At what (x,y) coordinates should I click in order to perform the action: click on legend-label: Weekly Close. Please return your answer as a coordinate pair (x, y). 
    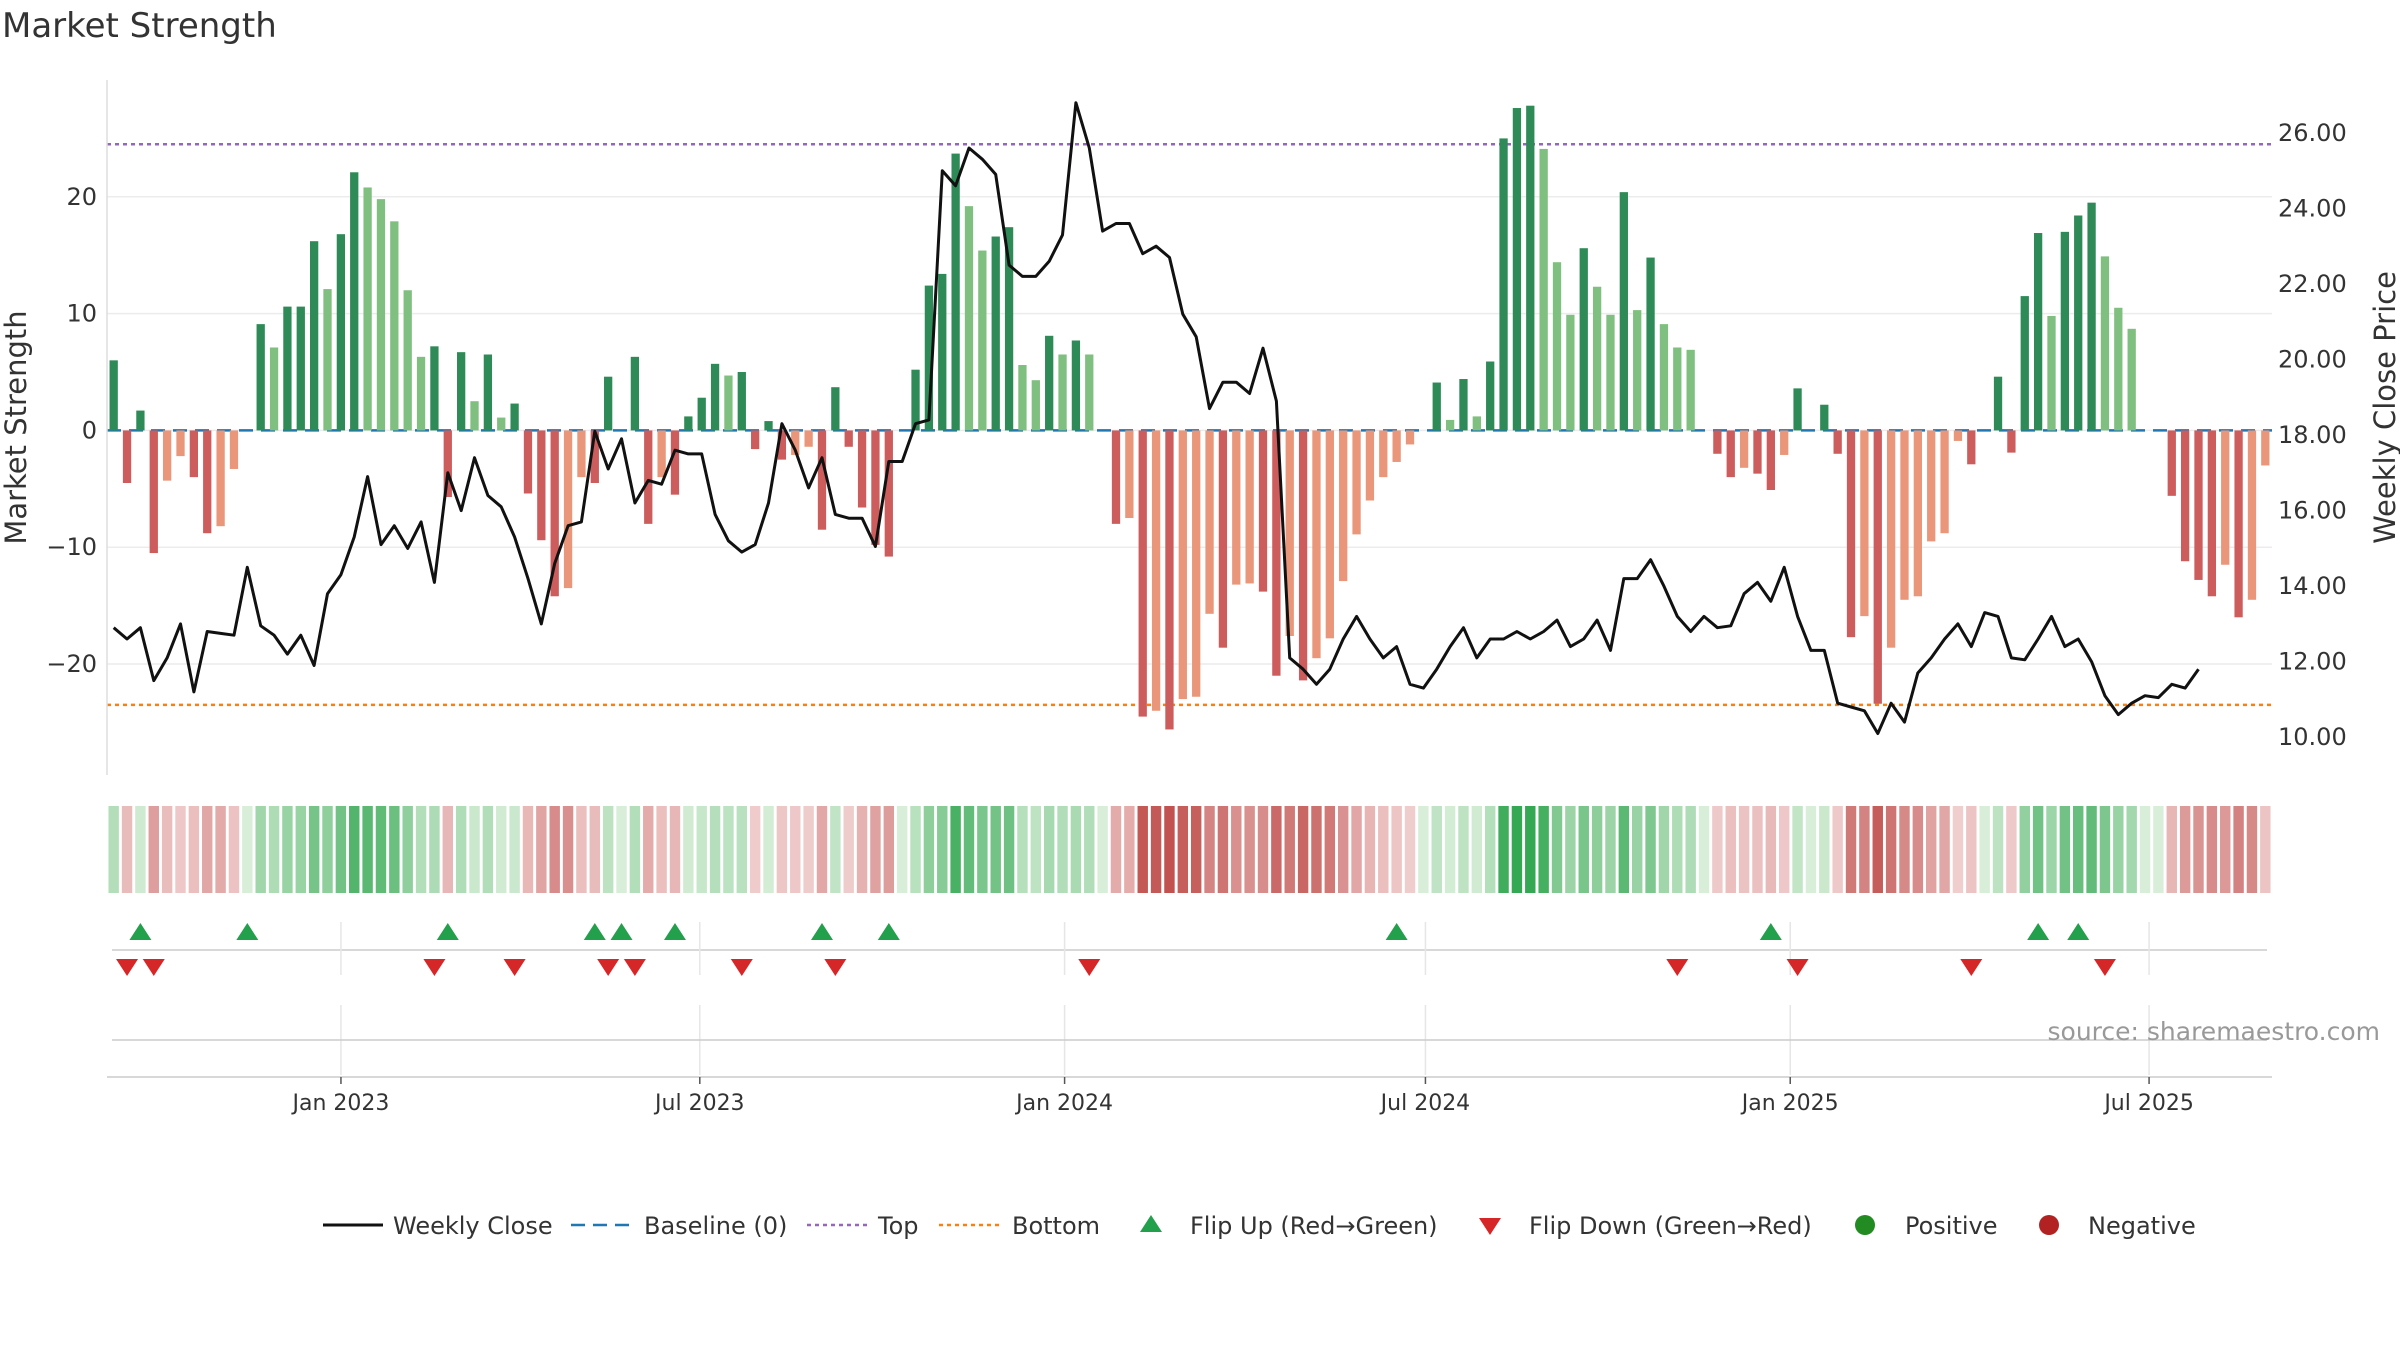
    Looking at the image, I should click on (473, 1226).